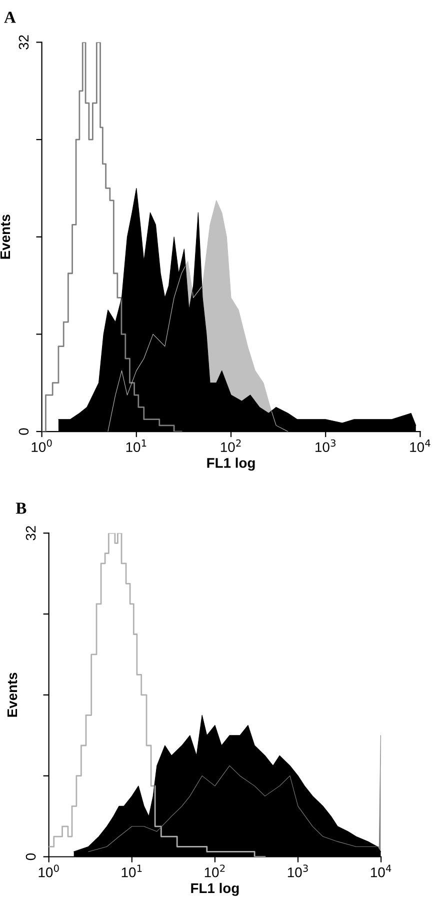 This screenshot has height=899, width=440. I want to click on chart-title: B, so click(21, 508).